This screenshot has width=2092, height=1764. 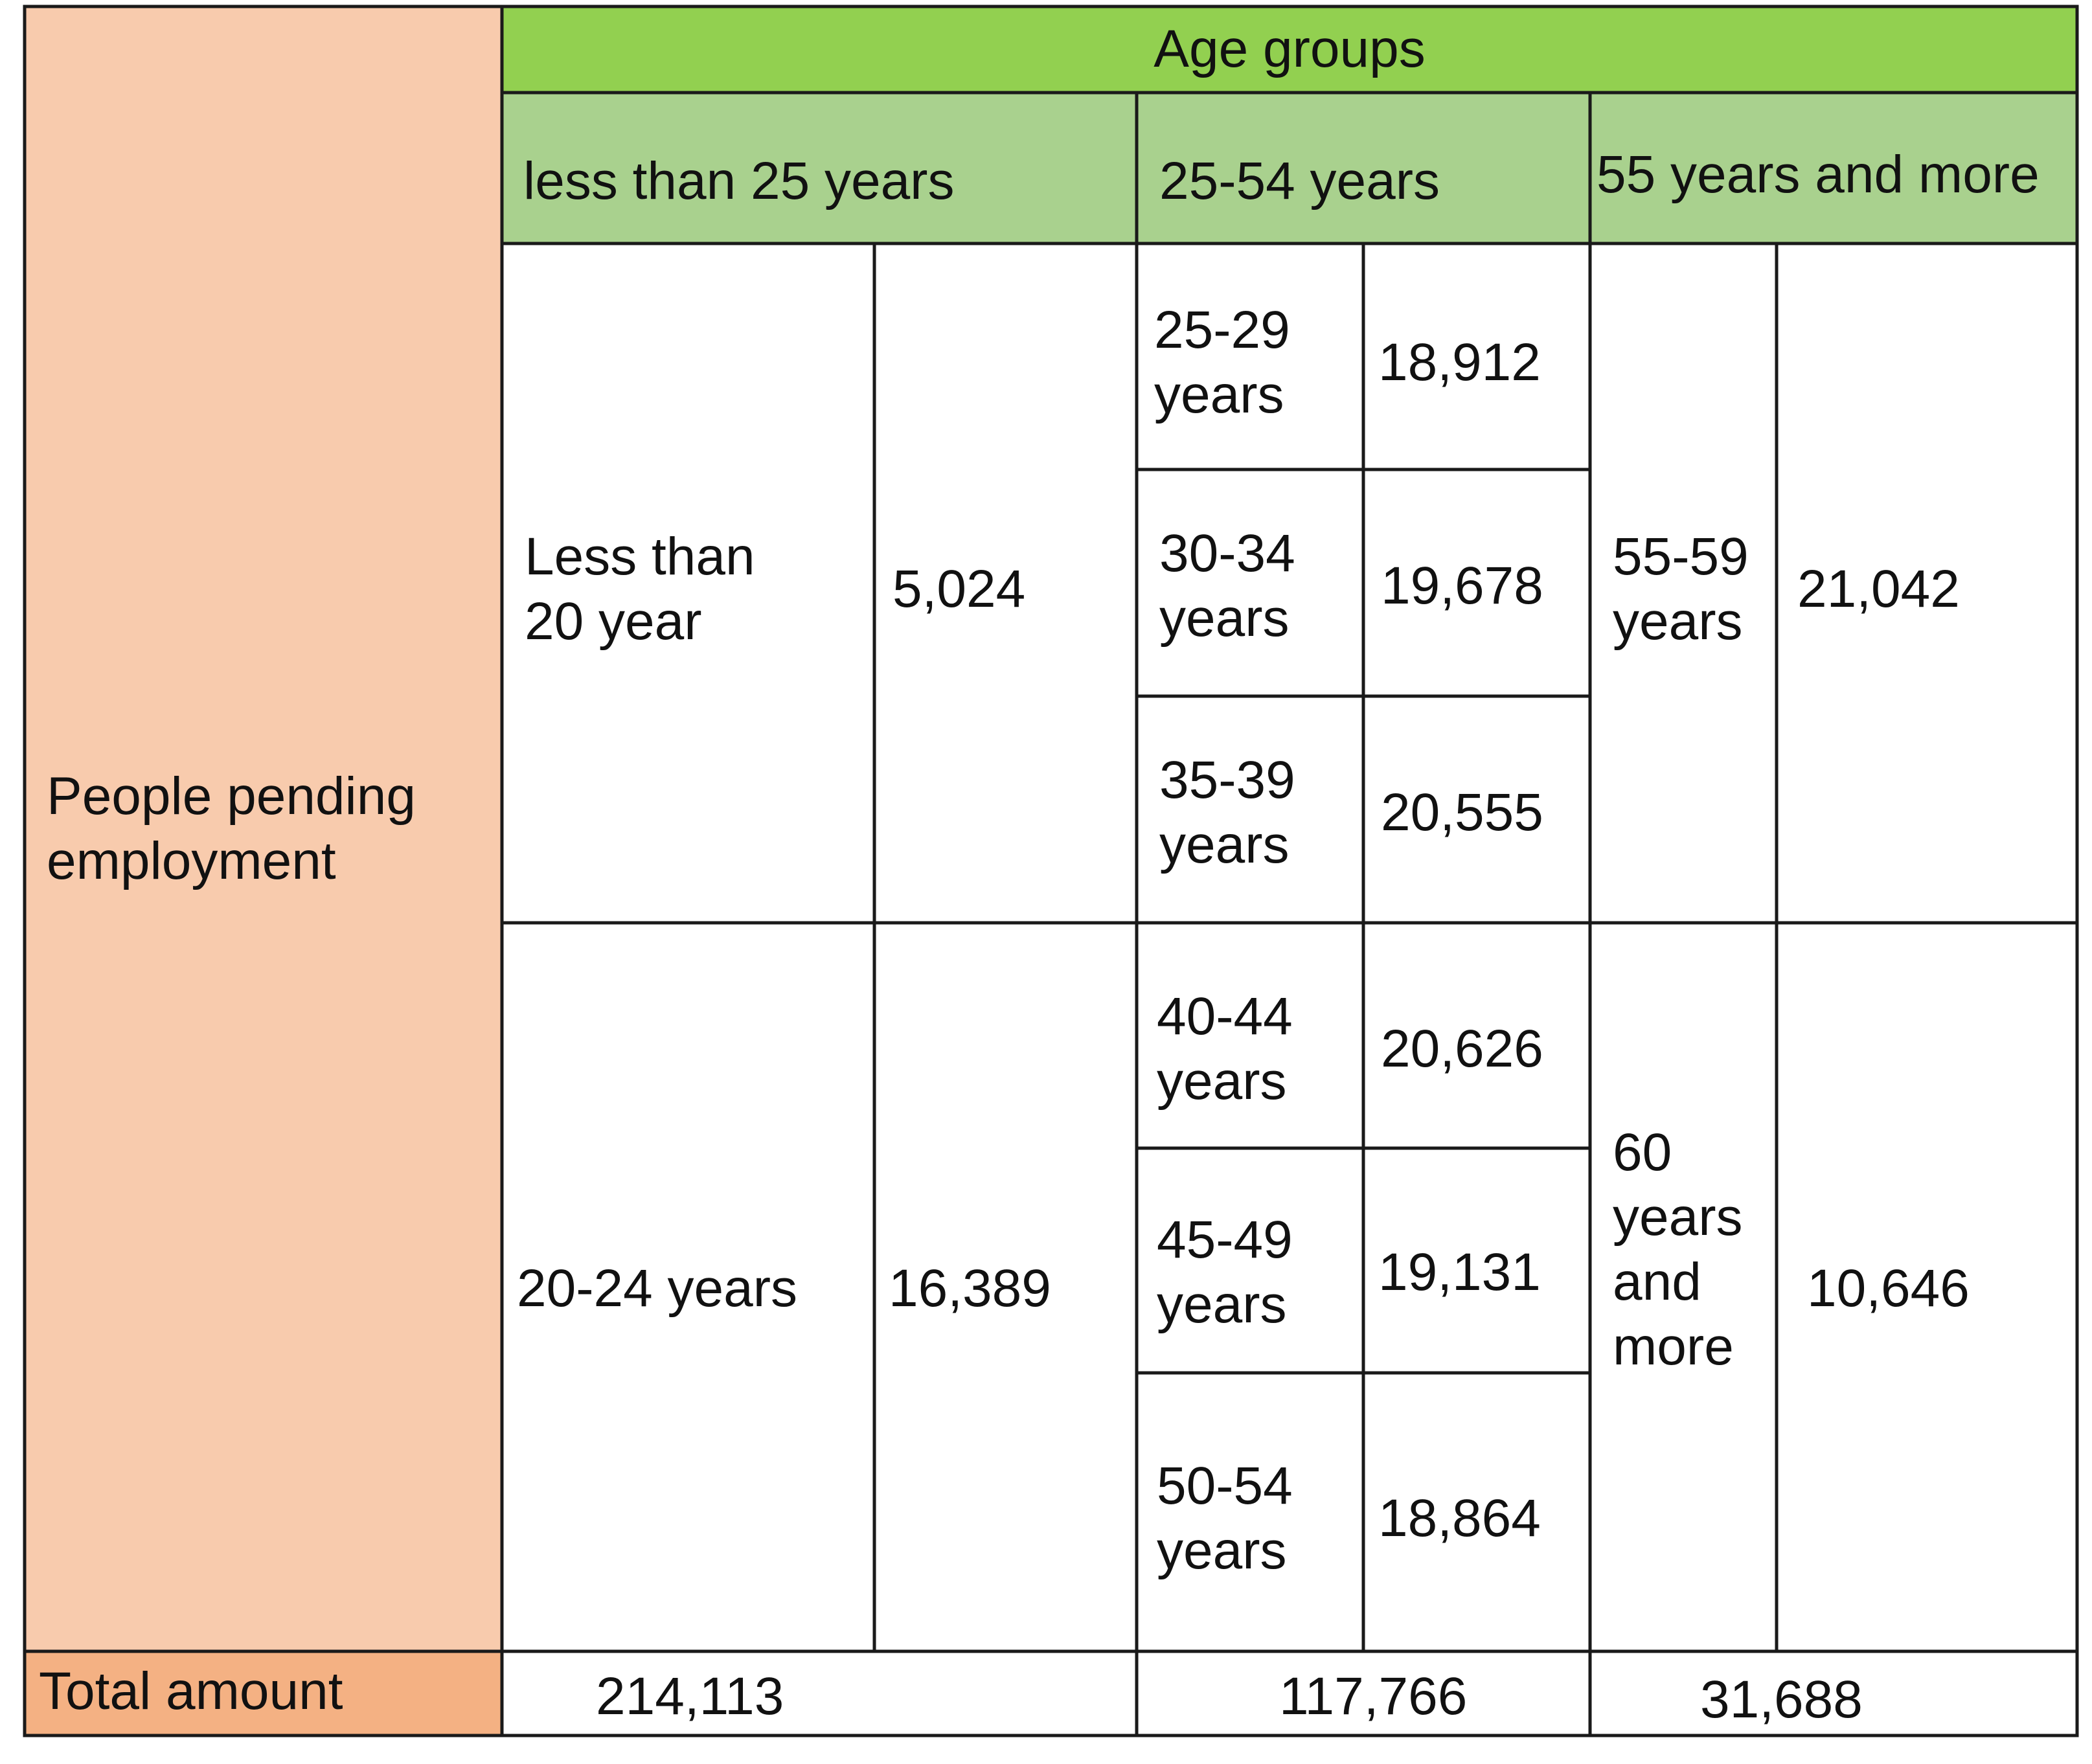 What do you see at coordinates (1222, 362) in the screenshot?
I see `mid-label-1: 25-29 years` at bounding box center [1222, 362].